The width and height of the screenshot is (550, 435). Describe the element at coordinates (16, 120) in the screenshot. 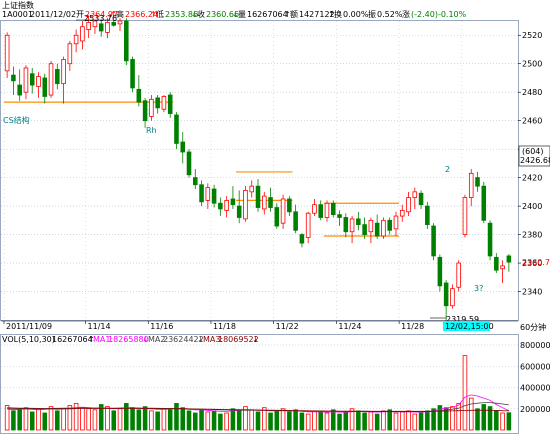

I see `cs-annotation: CS结构` at that location.